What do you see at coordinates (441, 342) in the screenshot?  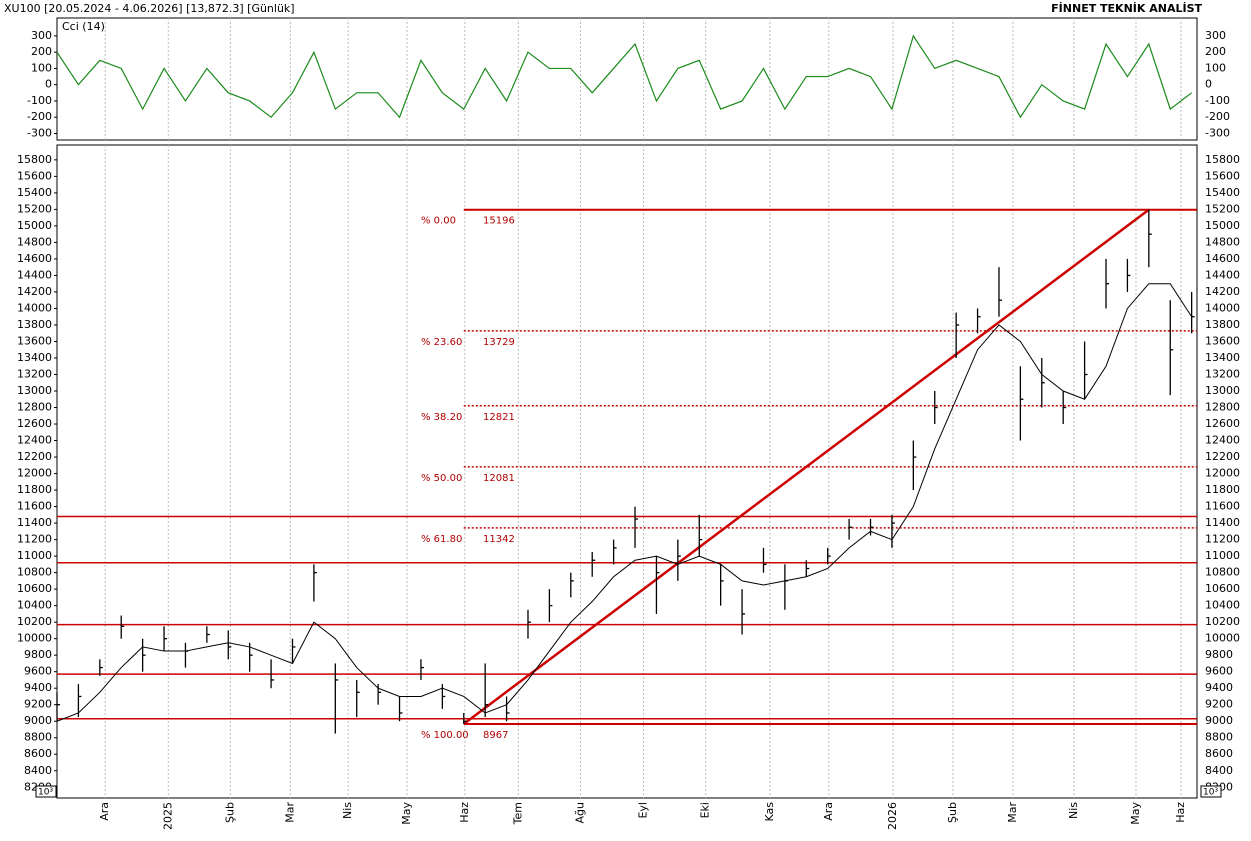 I see `fib-label: % 23.60` at bounding box center [441, 342].